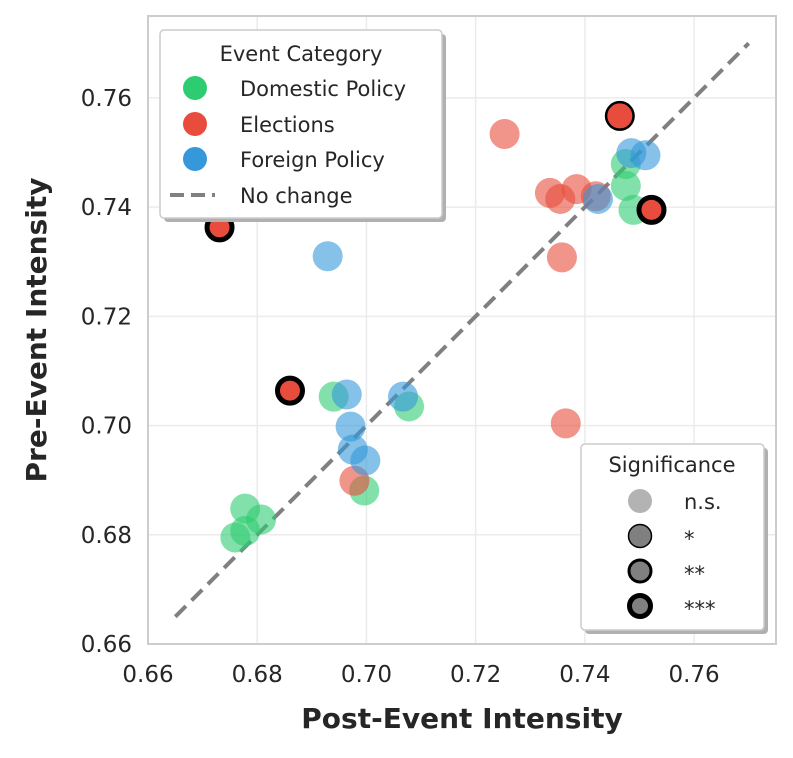 This screenshot has width=793, height=758. I want to click on legend-marker-elections, so click(195, 124).